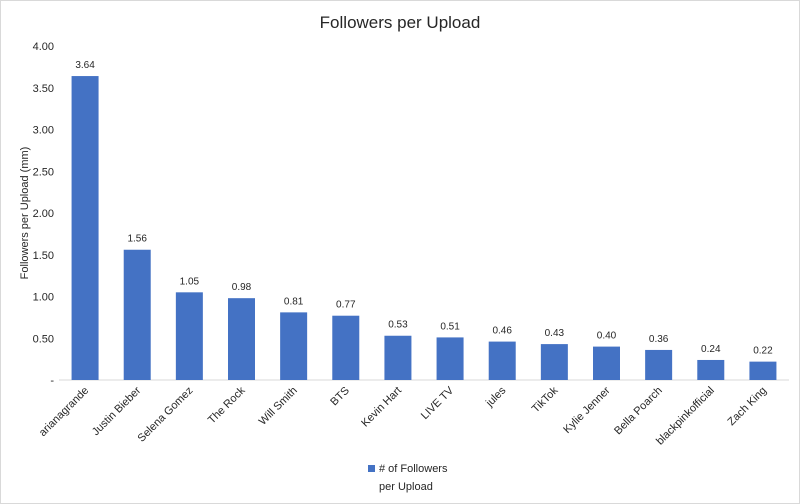 Image resolution: width=800 pixels, height=504 pixels. What do you see at coordinates (413, 469) in the screenshot?
I see `legend-label-line-1: # of Followers` at bounding box center [413, 469].